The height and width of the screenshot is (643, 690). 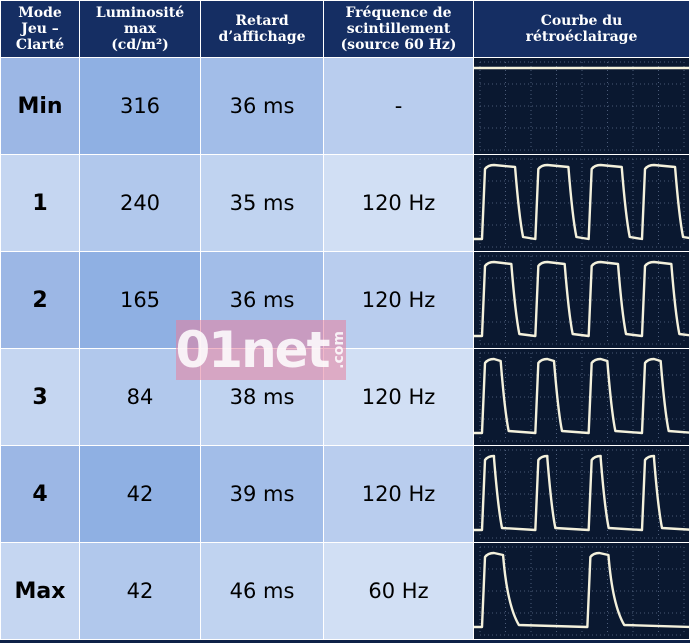 I want to click on latency-cell: 46 ms, so click(x=262, y=591).